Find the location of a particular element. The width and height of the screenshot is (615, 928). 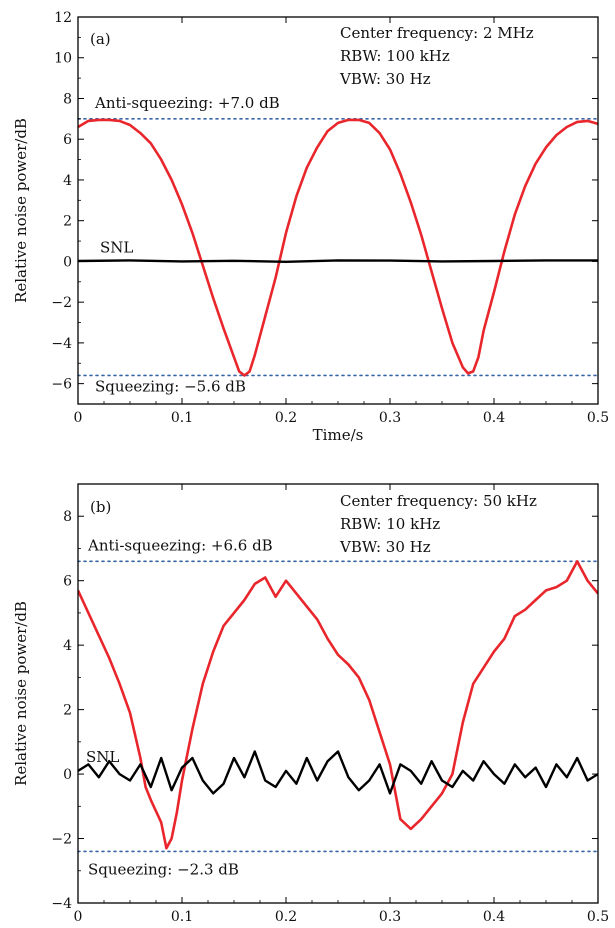

anti-squeezing-label: Anti-squeezing: +6.6 dB is located at coordinates (180, 545).